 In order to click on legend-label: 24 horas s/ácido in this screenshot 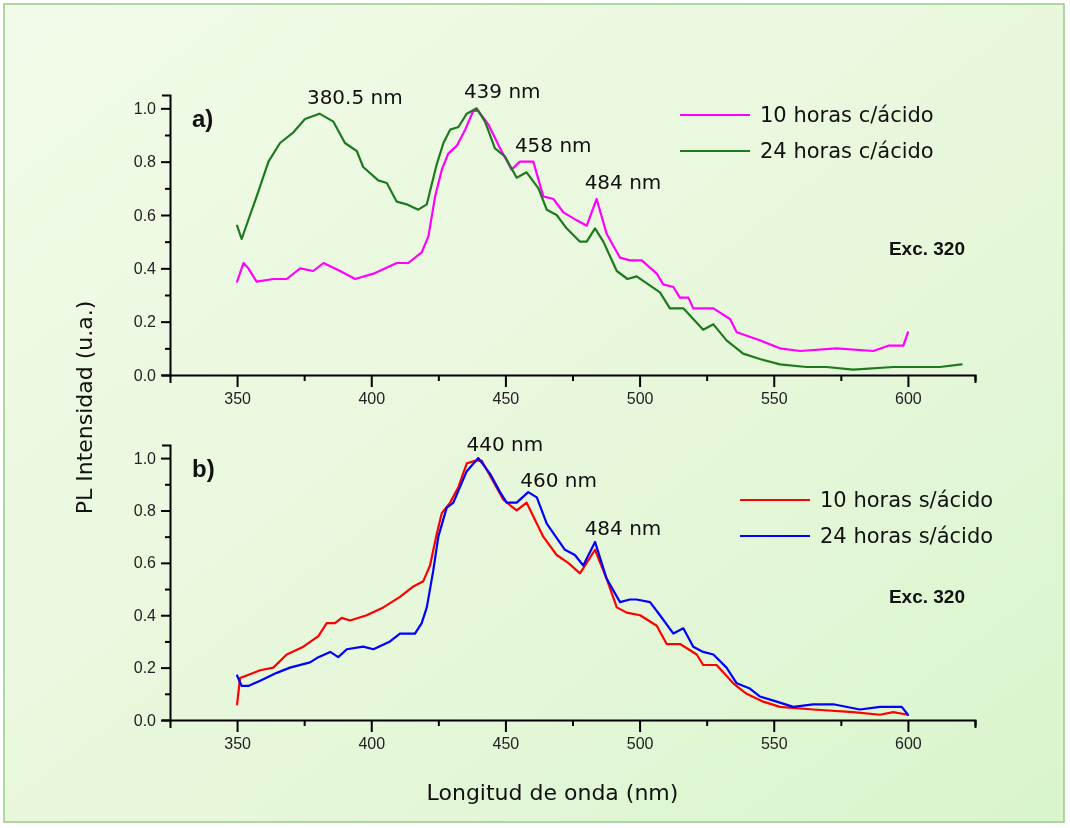, I will do `click(907, 536)`.